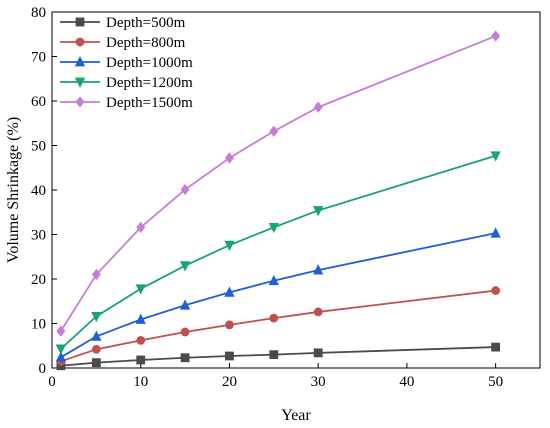  I want to click on legend-label: Depth=500m, so click(146, 23).